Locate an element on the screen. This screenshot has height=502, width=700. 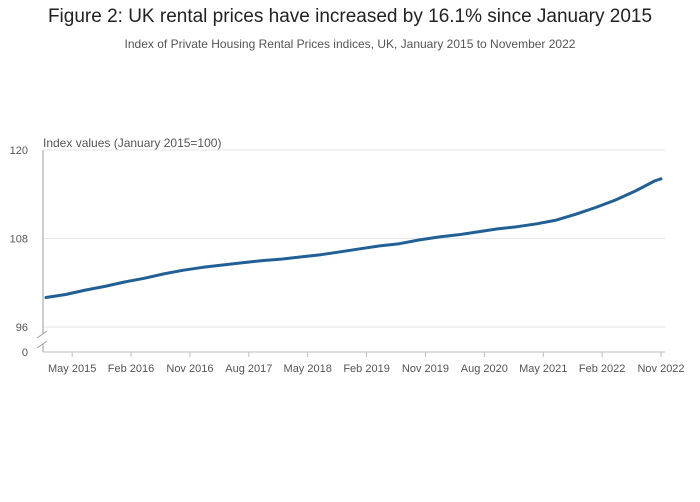
y-tick-label: 0 is located at coordinates (25, 353).